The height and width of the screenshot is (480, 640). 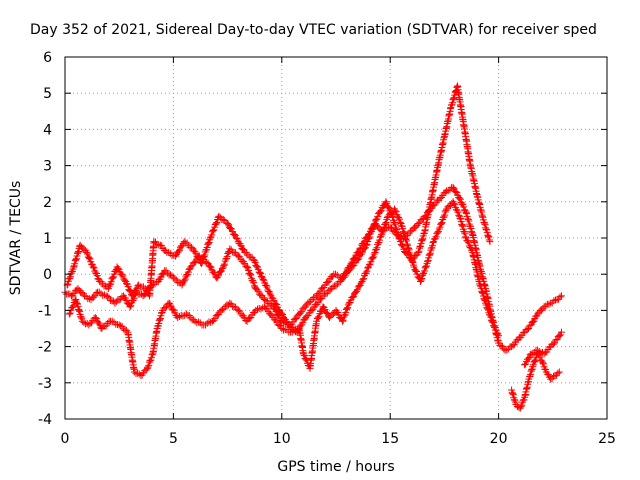 I want to click on x-axis-label: GPS time / hours, so click(x=335, y=467).